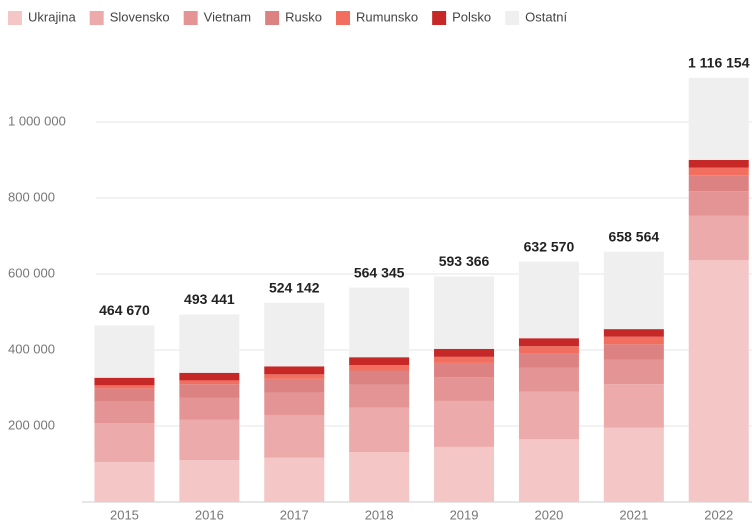  Describe the element at coordinates (31, 348) in the screenshot. I see `y-tick-label: 400 000` at that location.